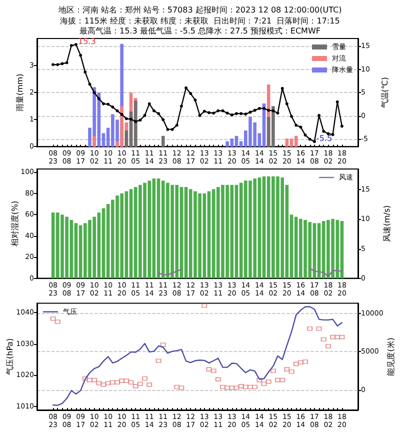 The width and height of the screenshot is (400, 435). What do you see at coordinates (200, 26) in the screenshot?
I see `chart-subtitle: 海拔：115米 经度：未获取 纬度：未获取 日出时间：7:21 日落时间：17:15 最高气温：15.3 最低气温：-5.5 总降水：27.5 预报模式：ECMWF` at bounding box center [200, 26].